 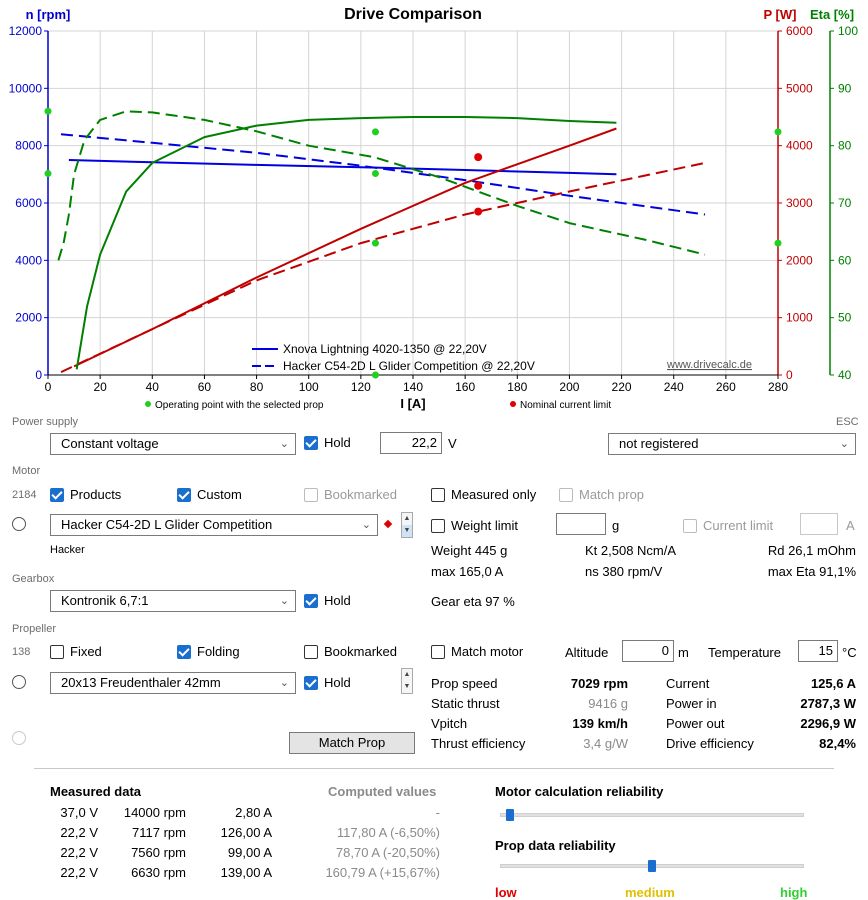 I want to click on power-in-value: 2787,3 W, so click(x=828, y=703).